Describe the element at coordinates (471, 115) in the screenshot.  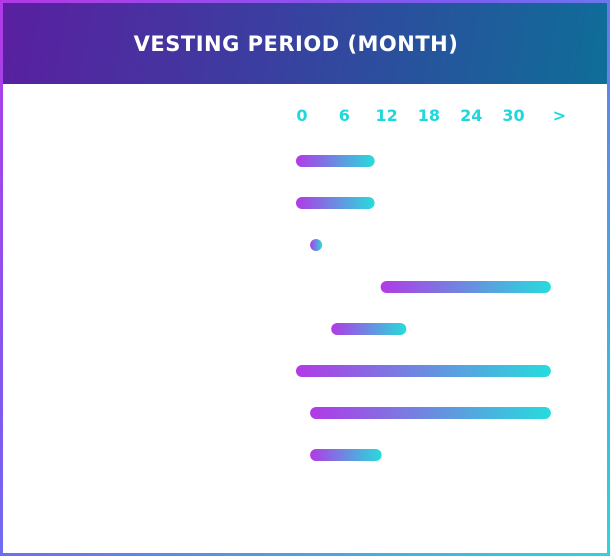
I see `x-tick-label: 24` at that location.